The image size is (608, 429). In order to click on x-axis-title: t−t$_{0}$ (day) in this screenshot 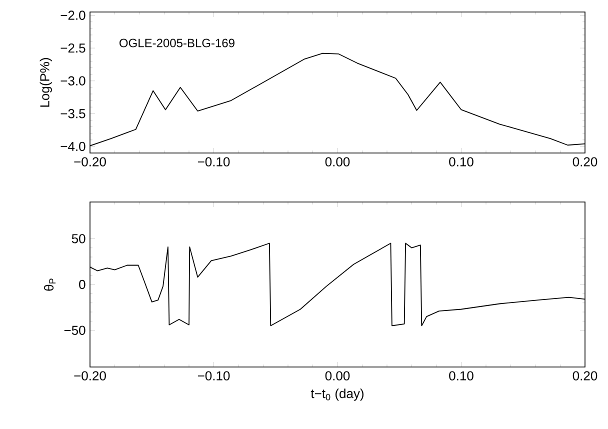, I will do `click(337, 394)`.